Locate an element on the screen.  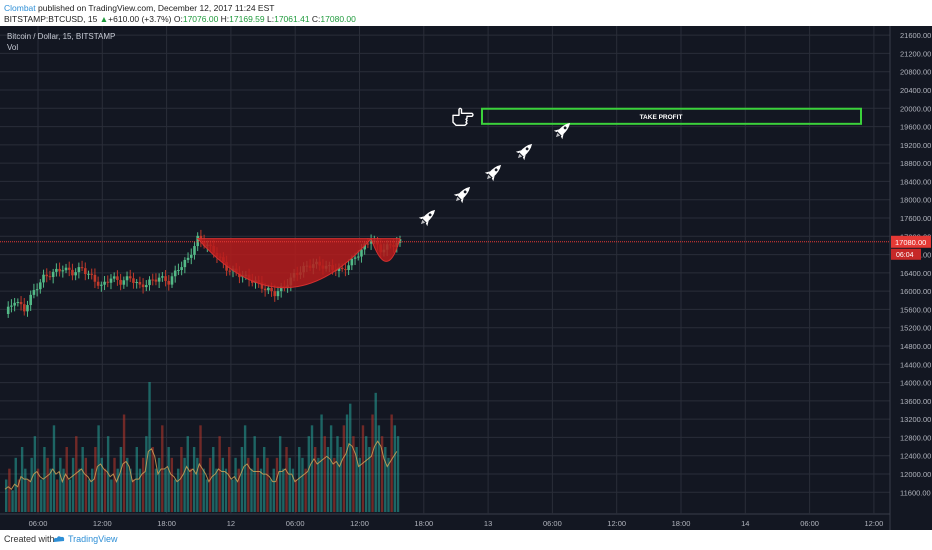
y-tick-label: 20400.00 is located at coordinates (915, 90).